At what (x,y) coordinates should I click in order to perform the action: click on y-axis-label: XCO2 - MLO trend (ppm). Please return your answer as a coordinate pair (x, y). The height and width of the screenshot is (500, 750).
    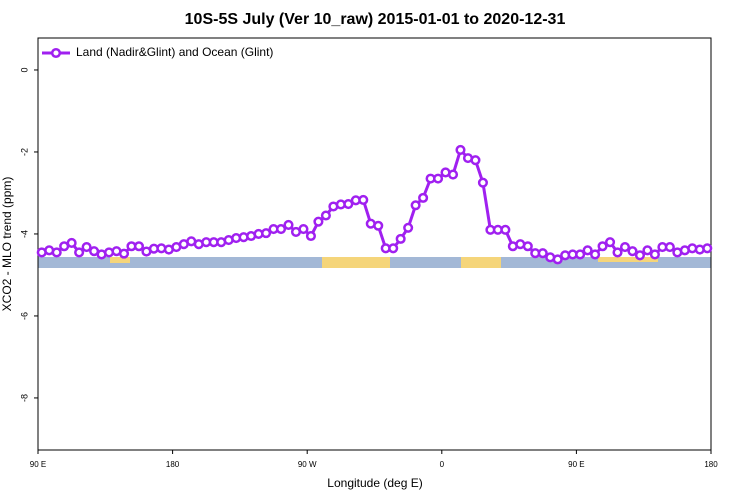
    Looking at the image, I should click on (7, 244).